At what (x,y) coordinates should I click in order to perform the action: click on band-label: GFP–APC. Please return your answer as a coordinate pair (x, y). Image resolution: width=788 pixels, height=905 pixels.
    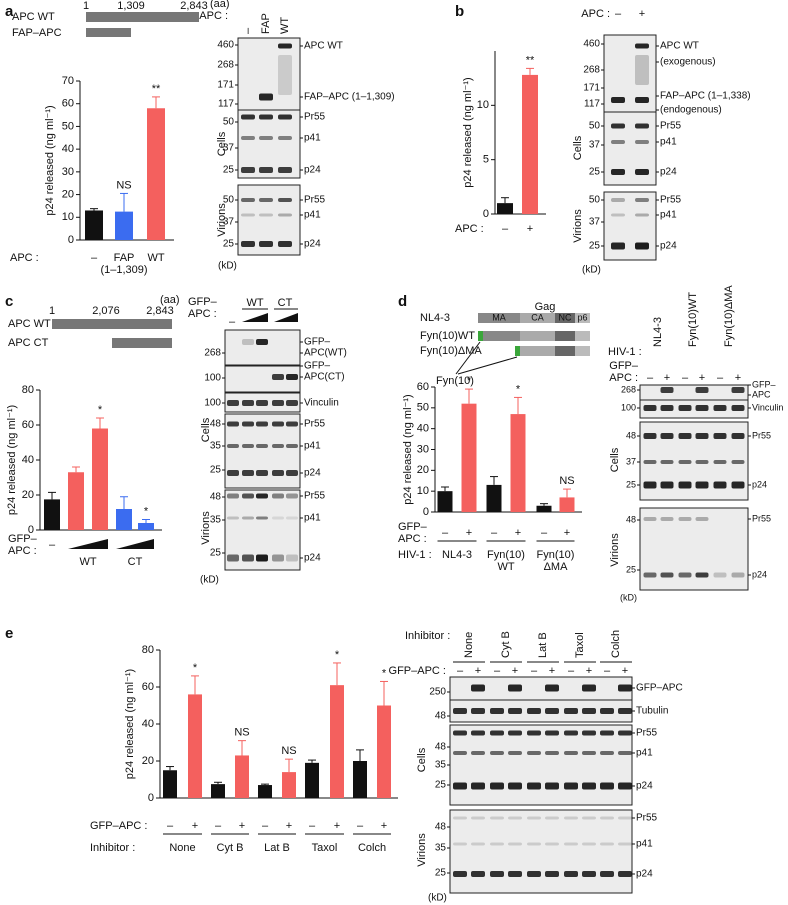
    Looking at the image, I should click on (659, 688).